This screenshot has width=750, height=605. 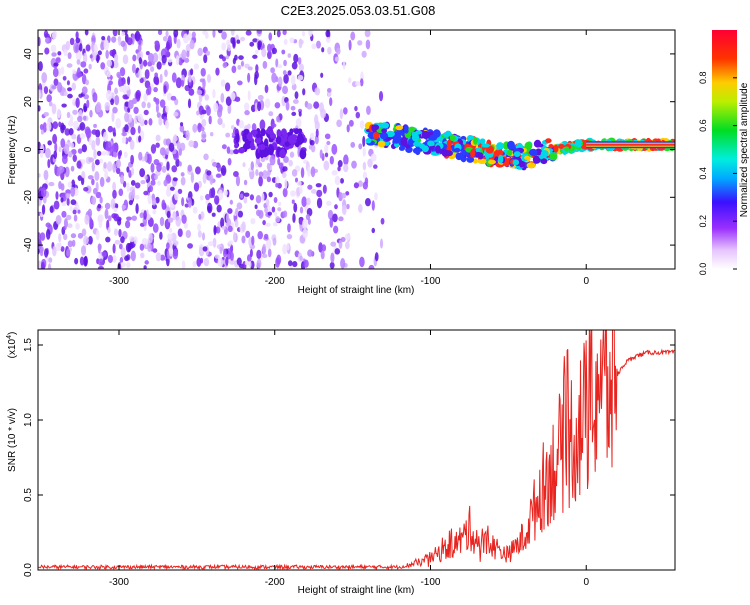 What do you see at coordinates (717, 173) in the screenshot?
I see `colorbar-ticks: 0.0 0.2 0.4 0.6 0.8` at bounding box center [717, 173].